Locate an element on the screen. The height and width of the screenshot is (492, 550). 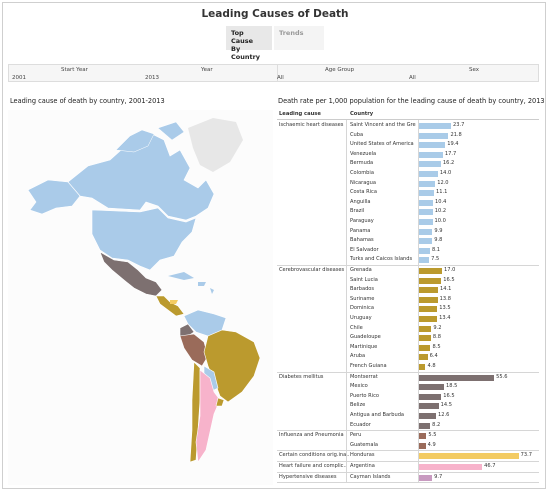
caribbean-islands is located at coordinates (206, 288).